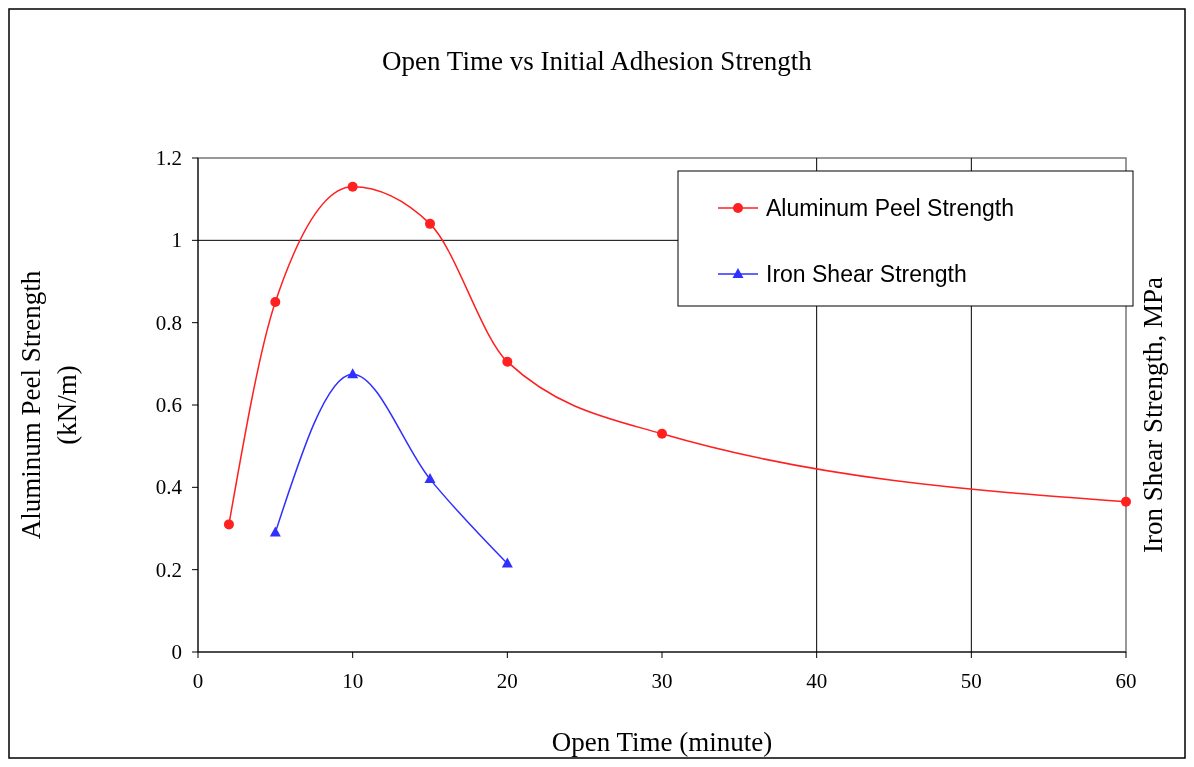 The image size is (1194, 767). I want to click on y-tick-label: 0.8, so click(168, 322).